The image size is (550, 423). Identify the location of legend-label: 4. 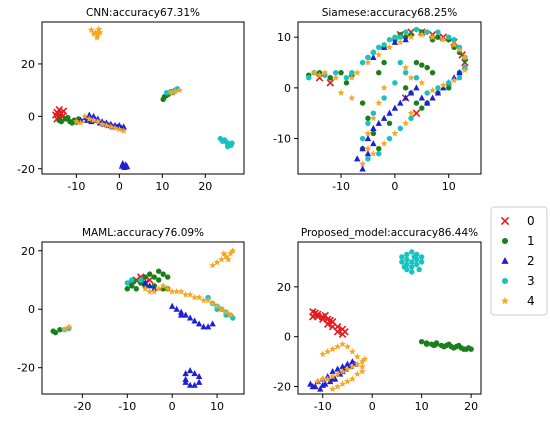
(531, 301).